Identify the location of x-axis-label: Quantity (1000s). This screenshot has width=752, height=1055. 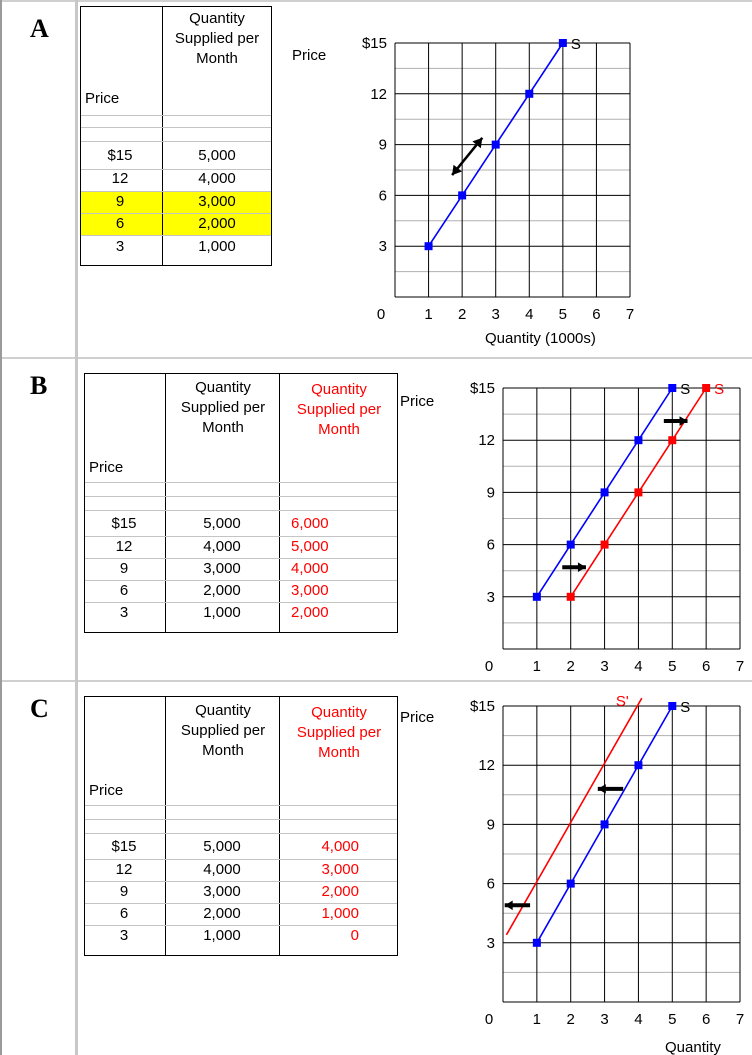
(540, 338).